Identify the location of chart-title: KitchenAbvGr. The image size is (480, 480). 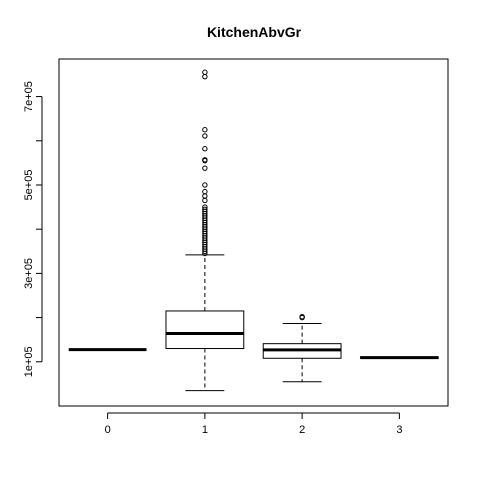
(254, 32).